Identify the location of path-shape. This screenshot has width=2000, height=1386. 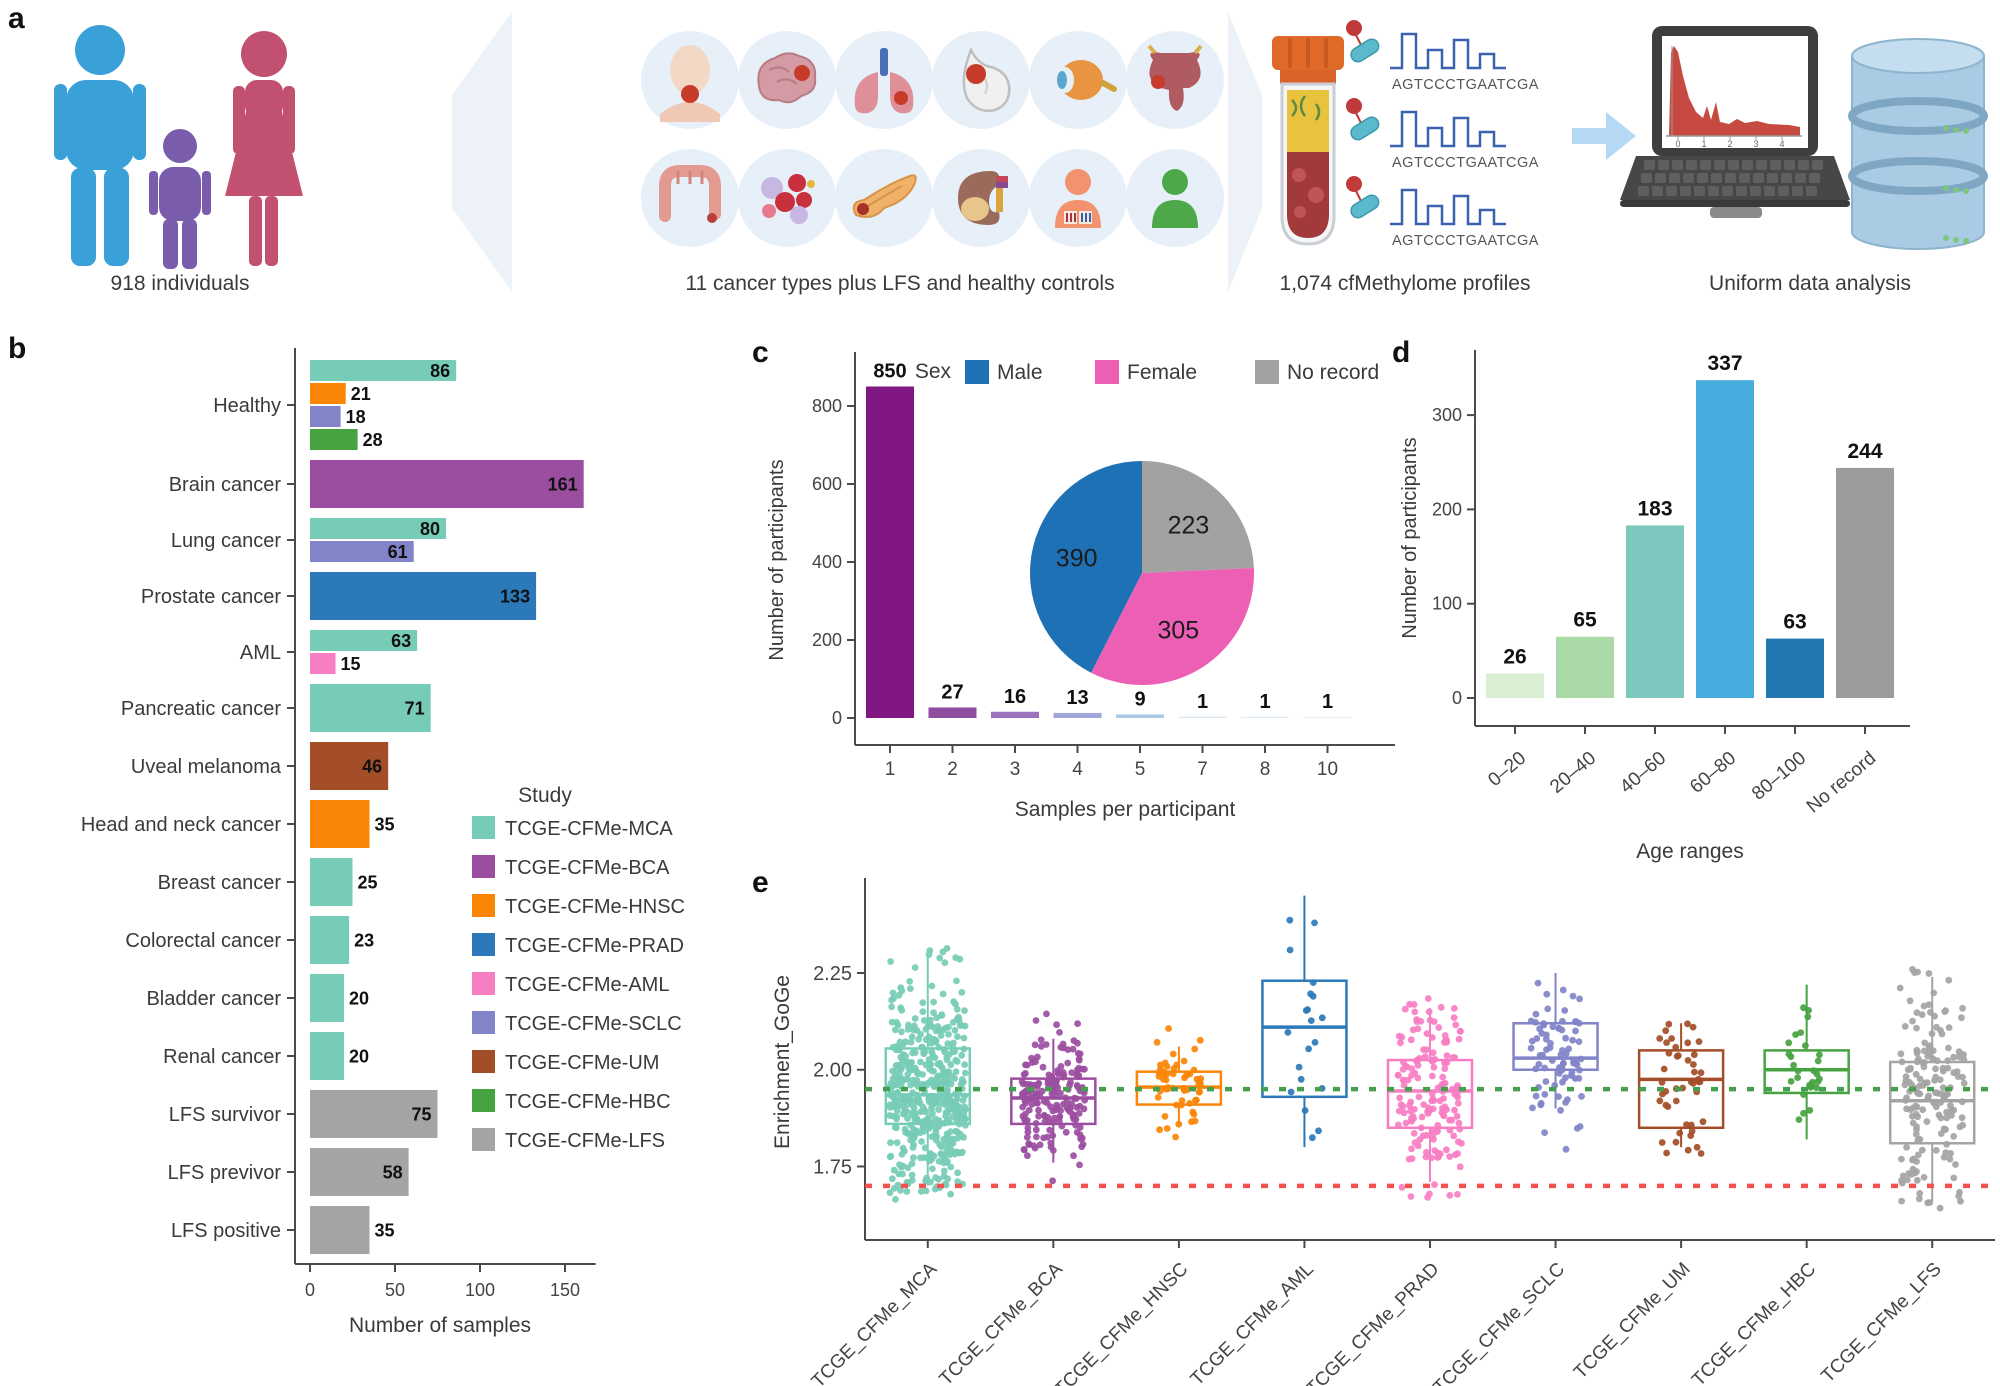
(885, 196).